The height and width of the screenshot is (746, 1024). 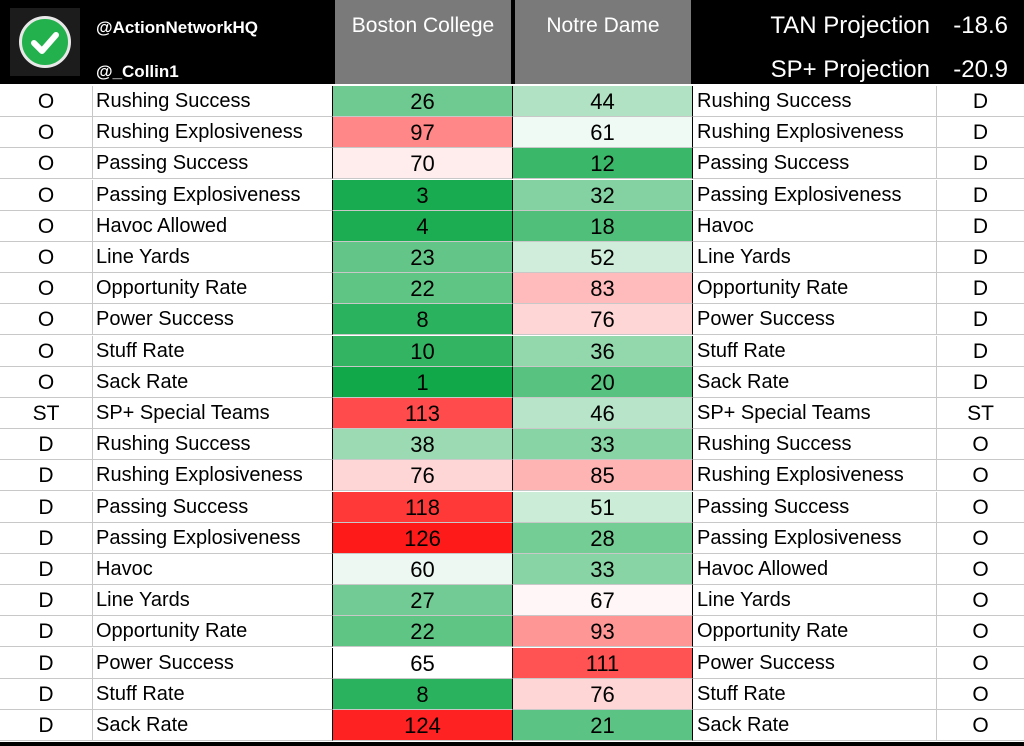 I want to click on brand-header: @ActionNetworkHQ @_Collin1, so click(x=166, y=42).